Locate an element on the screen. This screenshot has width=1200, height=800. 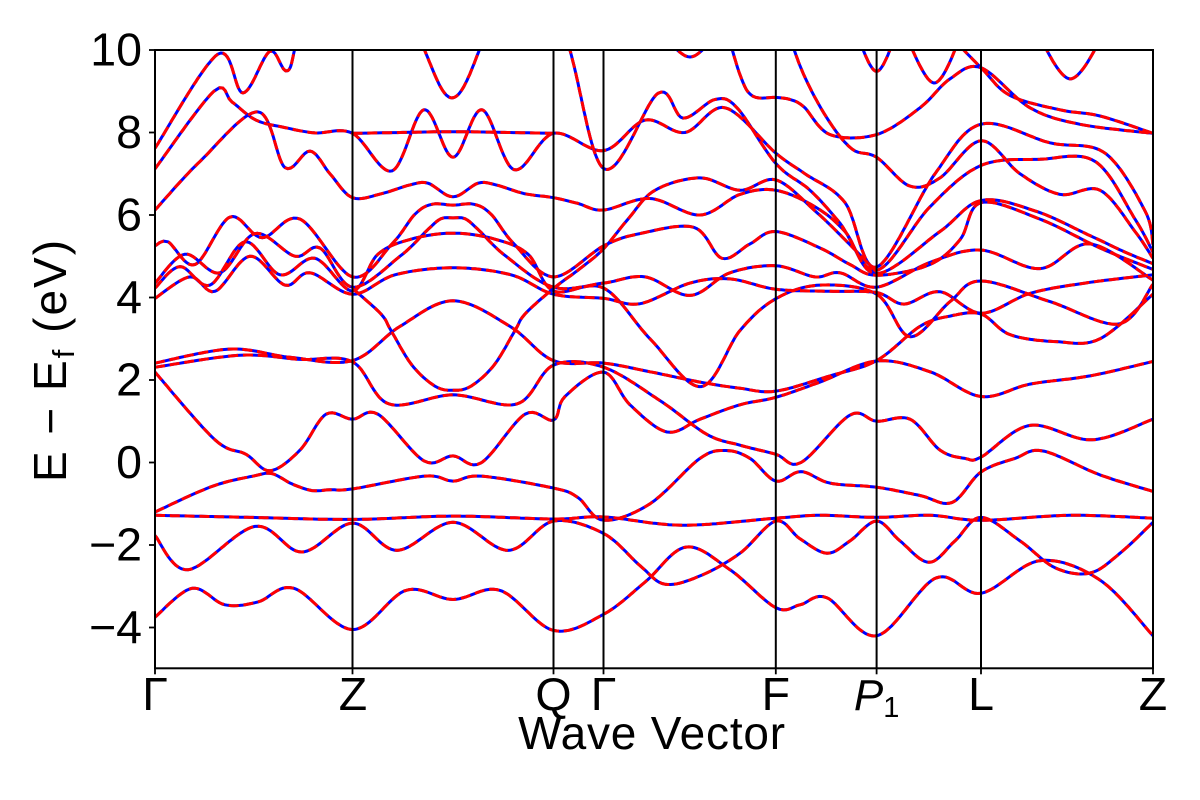
svg-text: F is located at coordinates (776, 694).